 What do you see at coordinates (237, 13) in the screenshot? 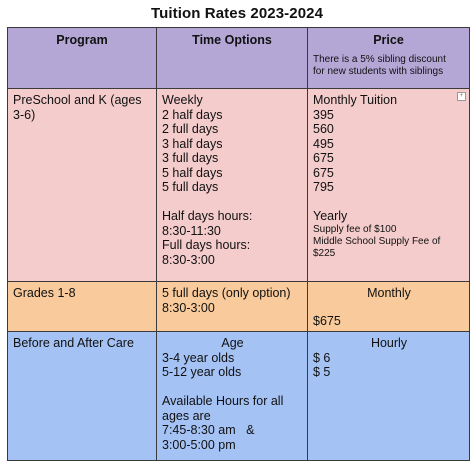
I see `page-title: Tuition Rates 2023-2024` at bounding box center [237, 13].